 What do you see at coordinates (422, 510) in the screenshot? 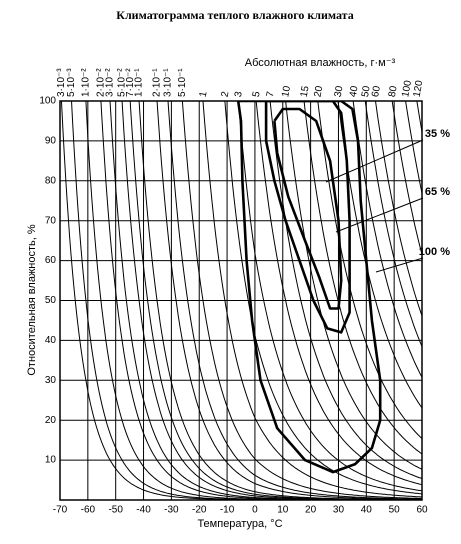
I see `x-tick-label: 60` at bounding box center [422, 510].